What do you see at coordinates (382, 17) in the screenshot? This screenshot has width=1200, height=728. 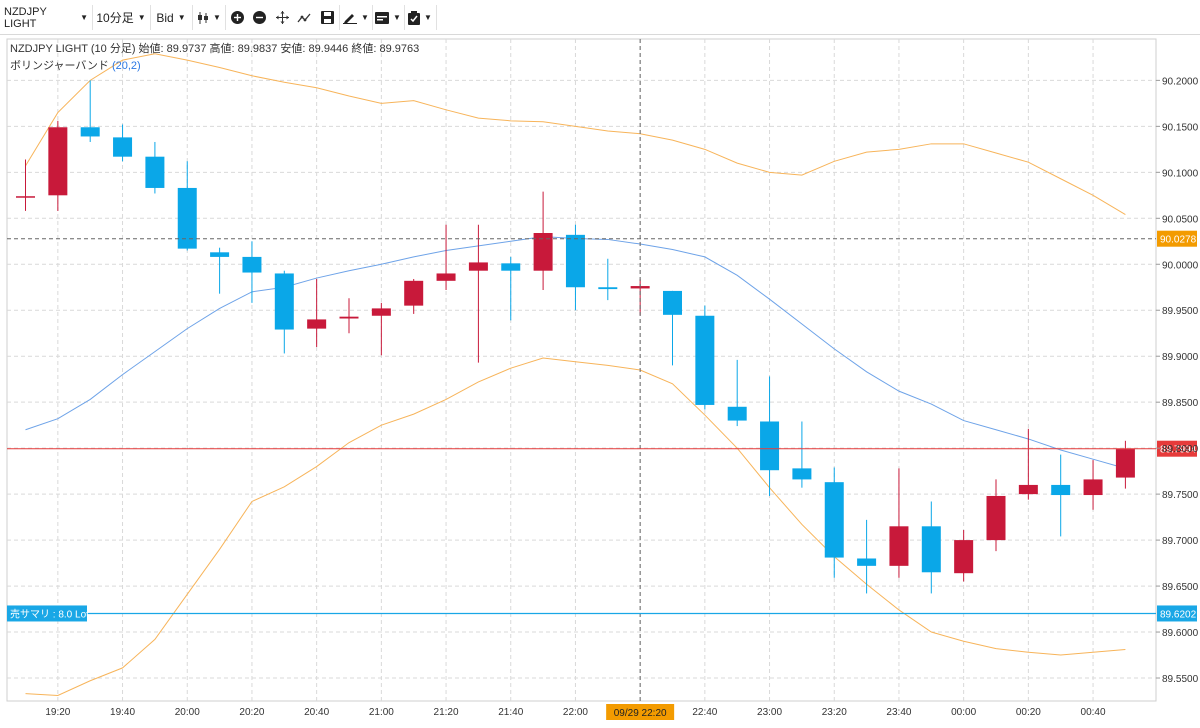 I see `delete-drawing-icon` at bounding box center [382, 17].